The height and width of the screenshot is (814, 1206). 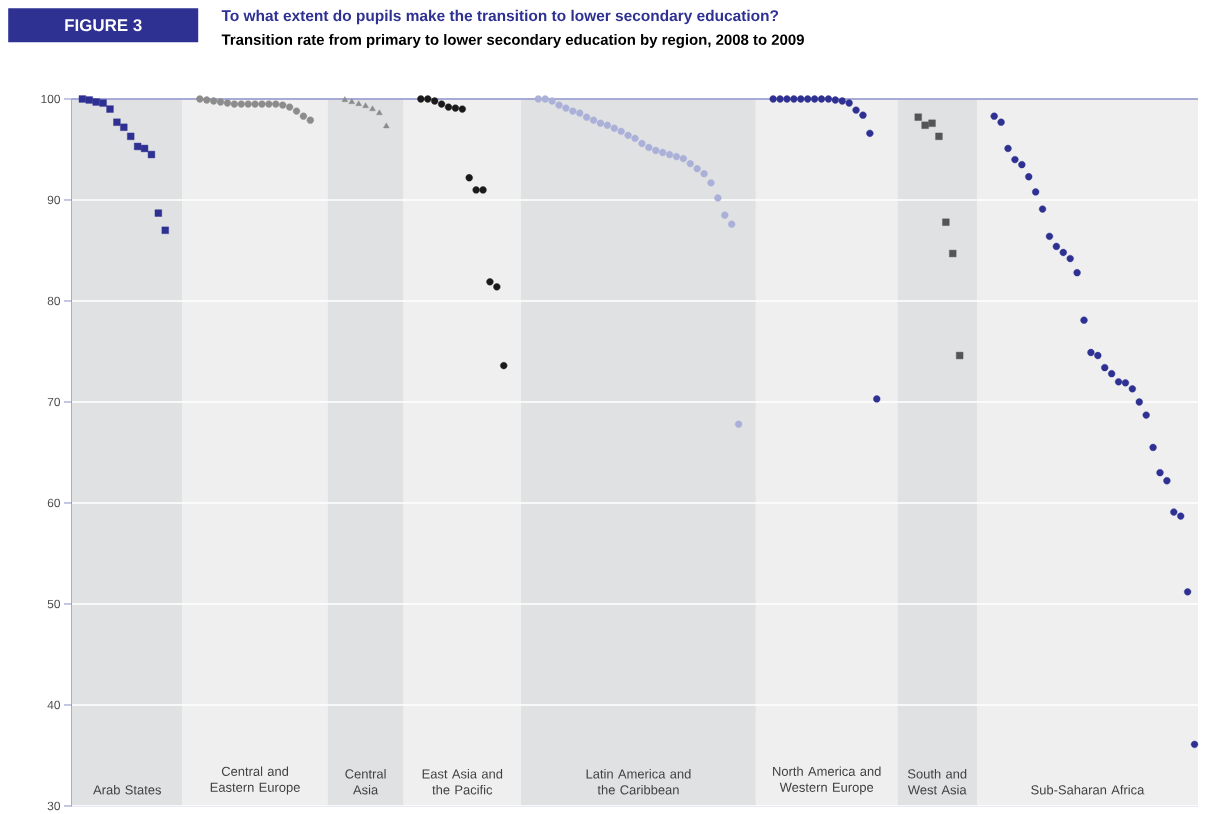 What do you see at coordinates (54, 200) in the screenshot?
I see `y-tick-label: 90` at bounding box center [54, 200].